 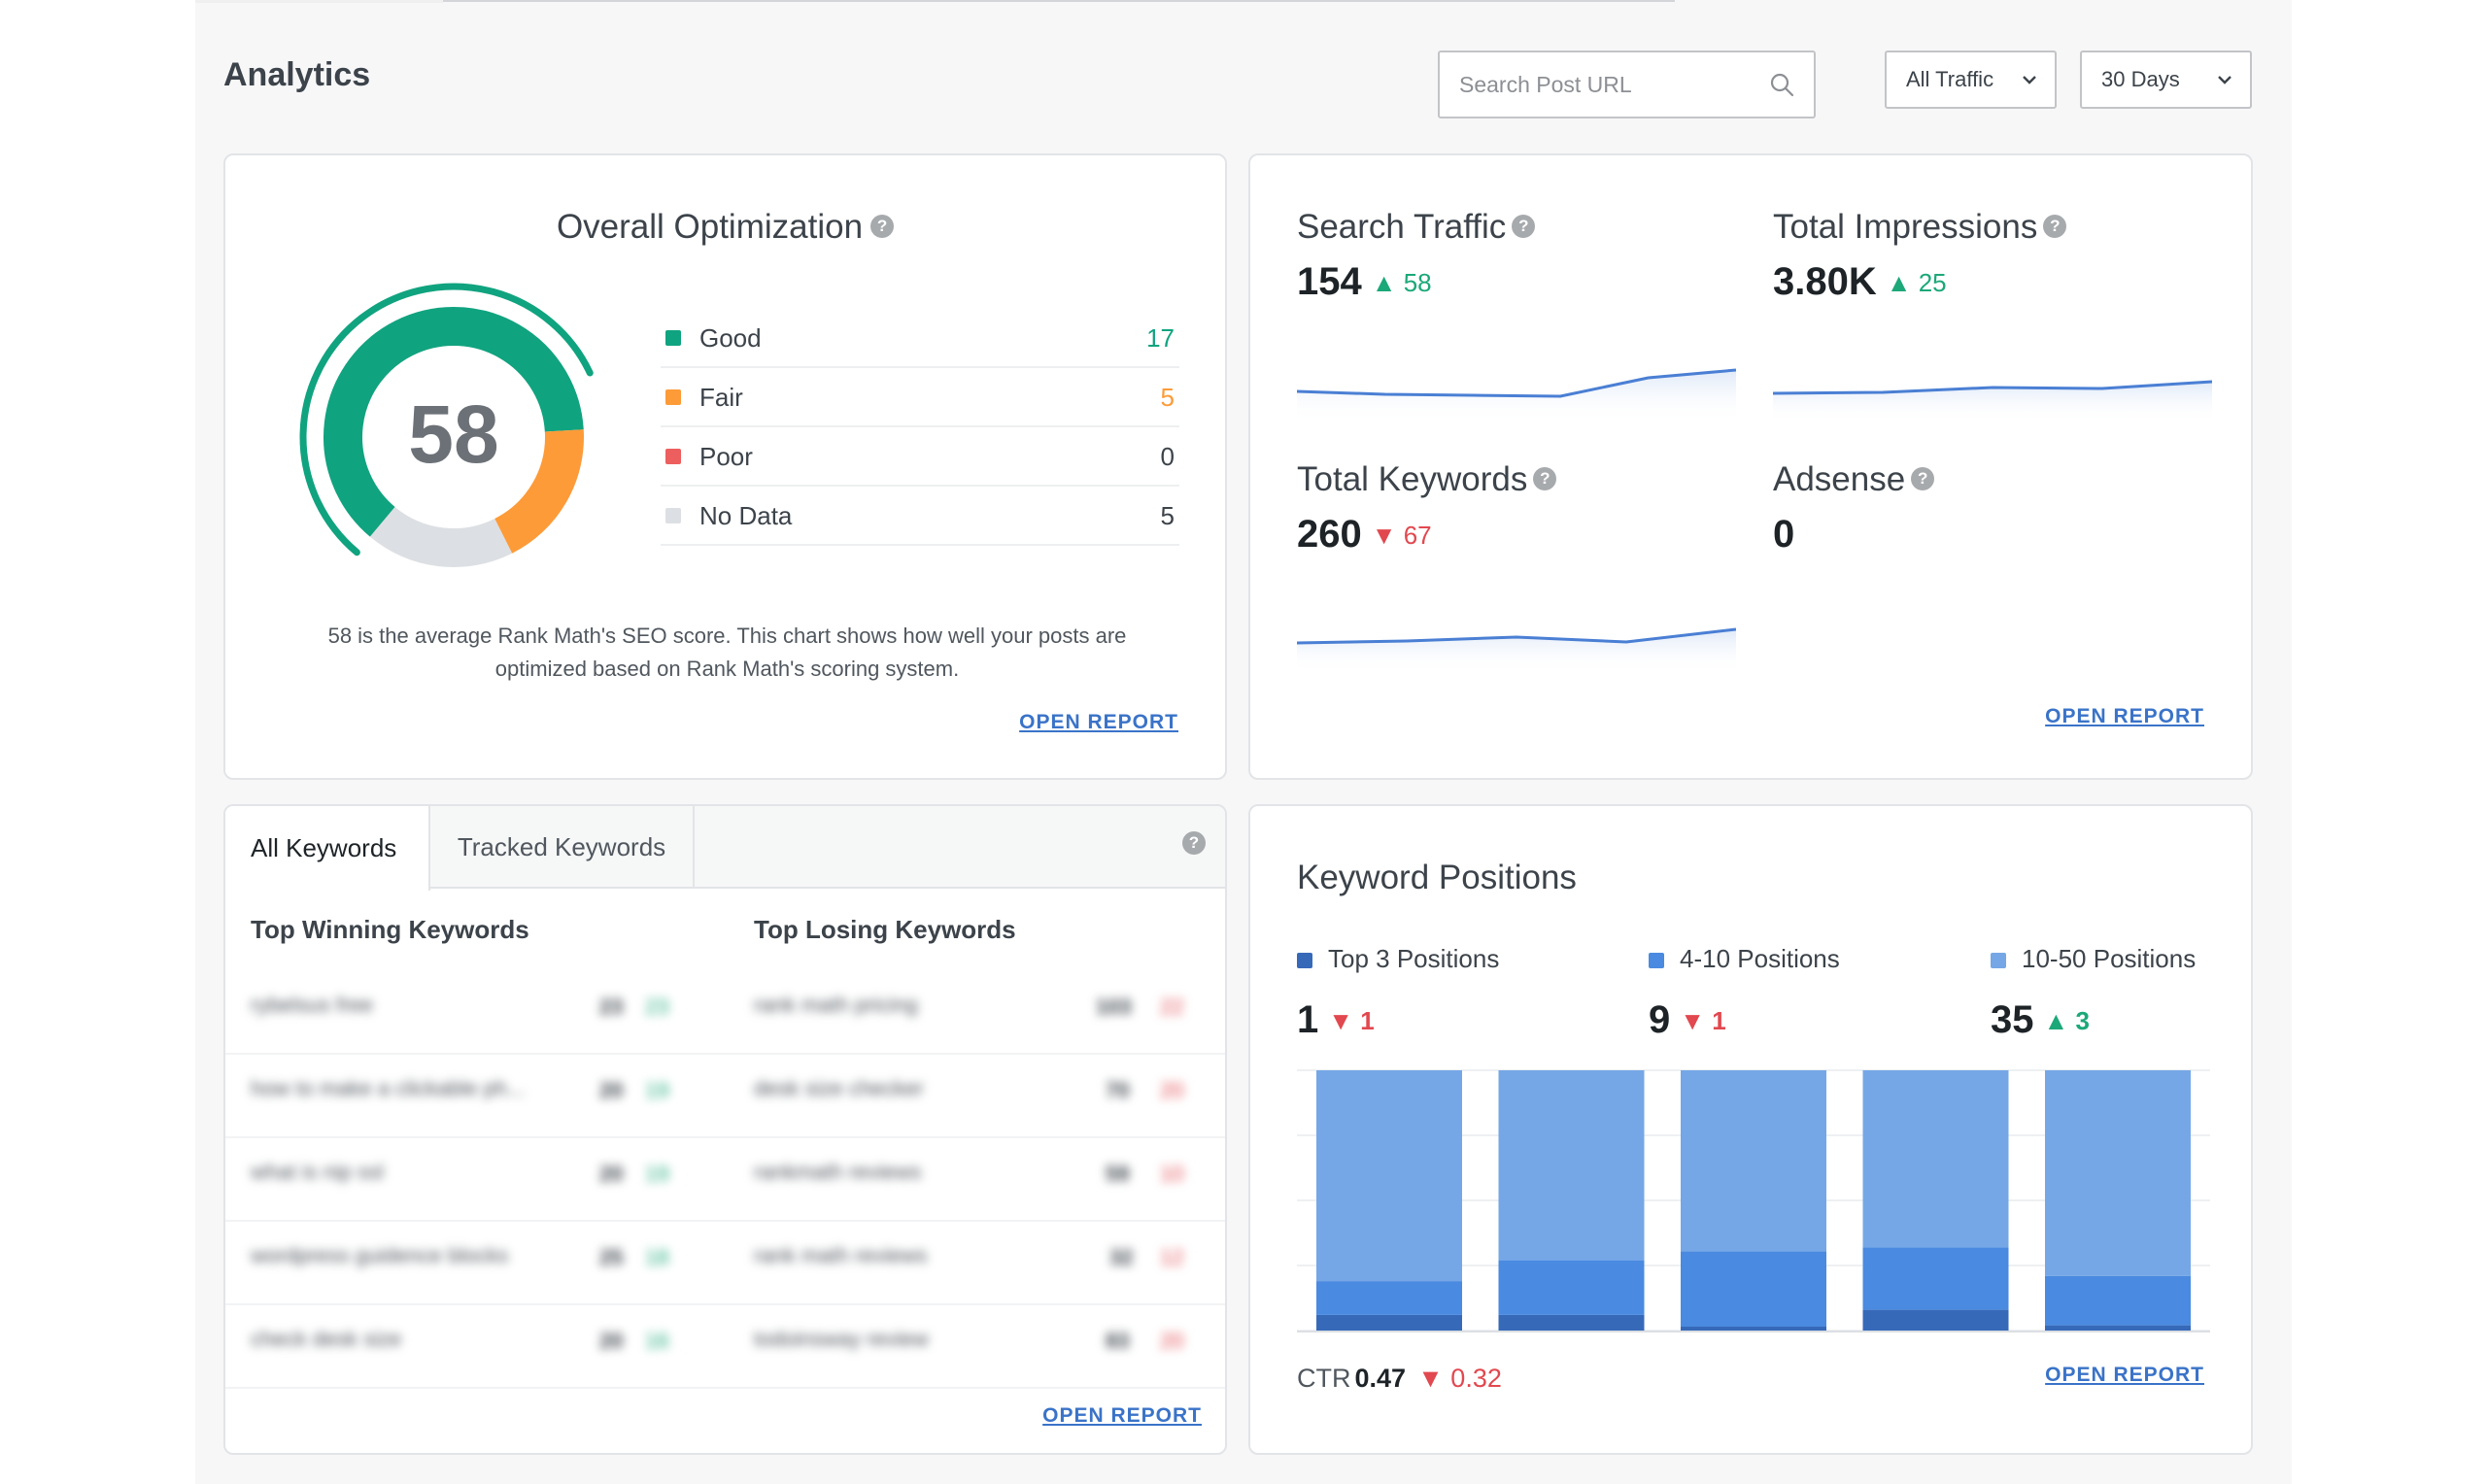 I want to click on metric-value: 3.80K, so click(x=1825, y=281).